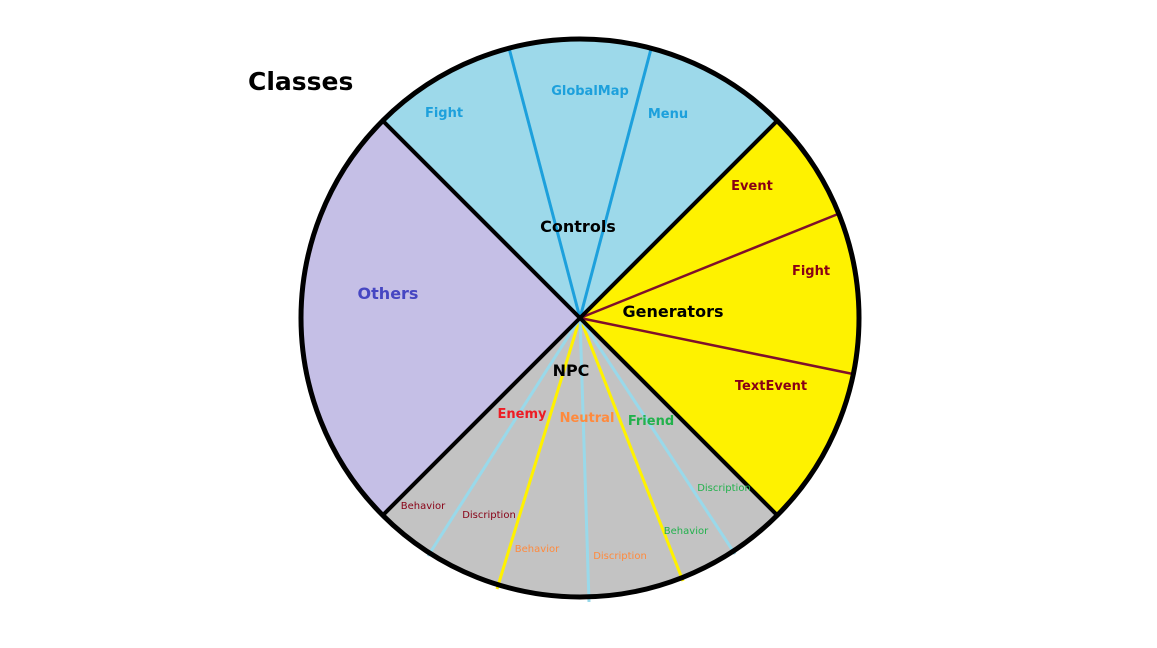 The image size is (1157, 648). What do you see at coordinates (489, 515) in the screenshot?
I see `enemy-description-label: Discription` at bounding box center [489, 515].